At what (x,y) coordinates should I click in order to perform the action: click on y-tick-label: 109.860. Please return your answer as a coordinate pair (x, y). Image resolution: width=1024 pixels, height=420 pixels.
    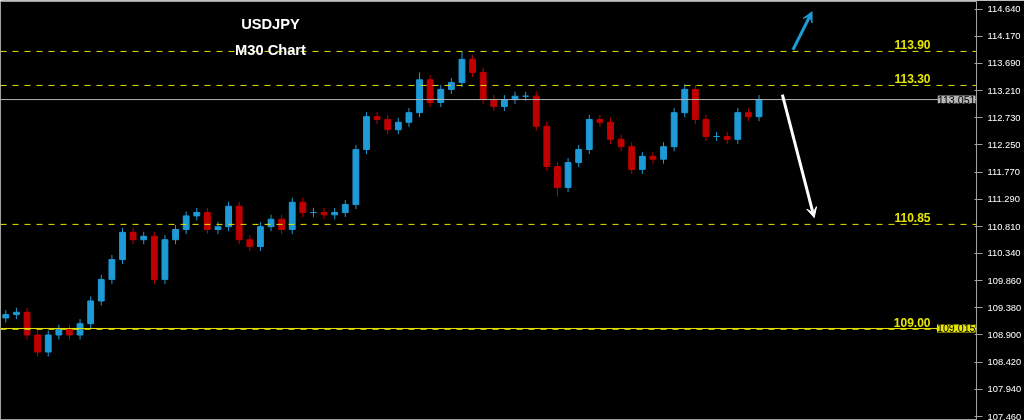
    Looking at the image, I should click on (1004, 280).